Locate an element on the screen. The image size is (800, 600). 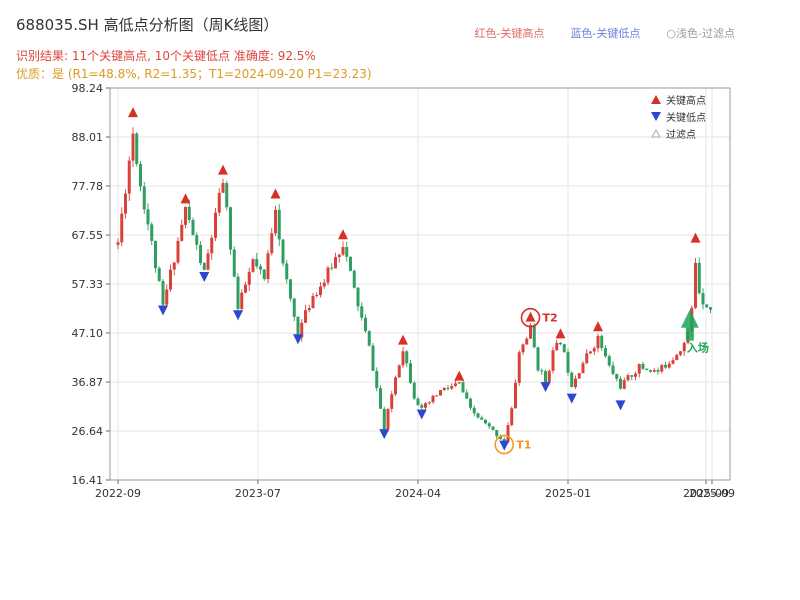
t1-circle is located at coordinates (504, 444).